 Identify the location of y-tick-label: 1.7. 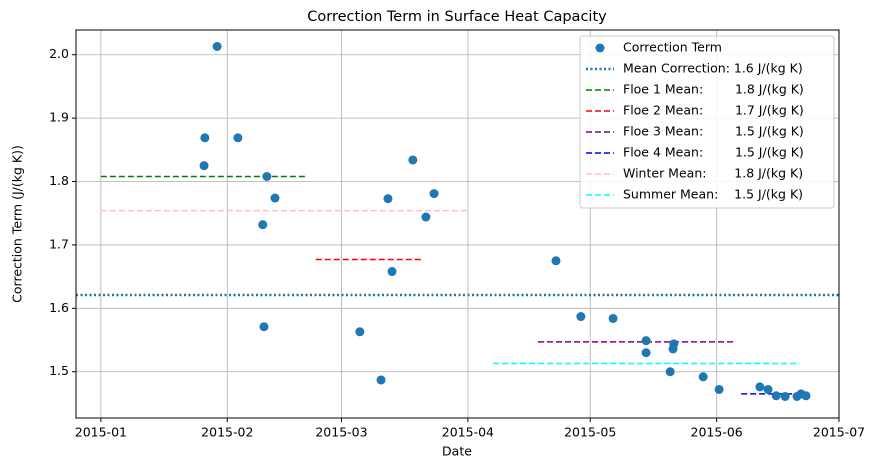
(59, 243).